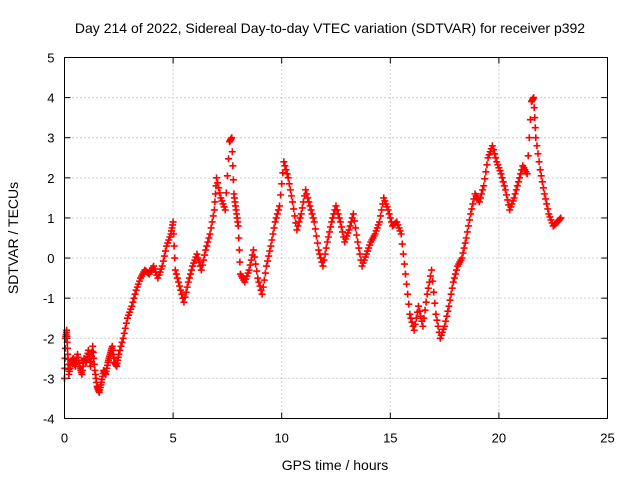  What do you see at coordinates (49, 298) in the screenshot?
I see `y-tick-label: -1` at bounding box center [49, 298].